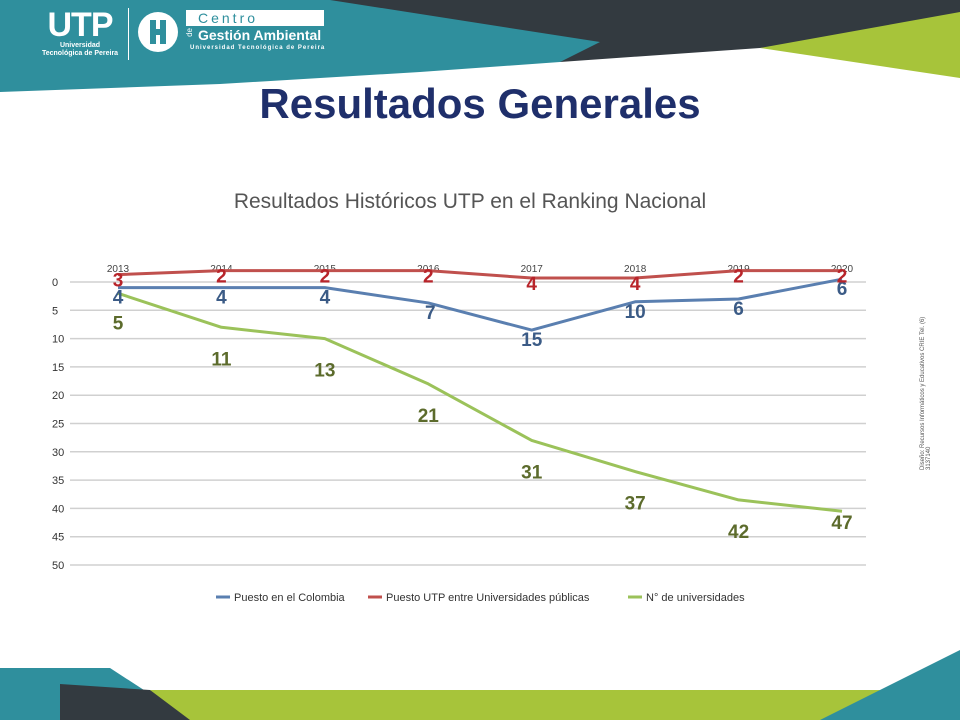  What do you see at coordinates (58, 340) in the screenshot?
I see `y-tick-label: 10` at bounding box center [58, 340].